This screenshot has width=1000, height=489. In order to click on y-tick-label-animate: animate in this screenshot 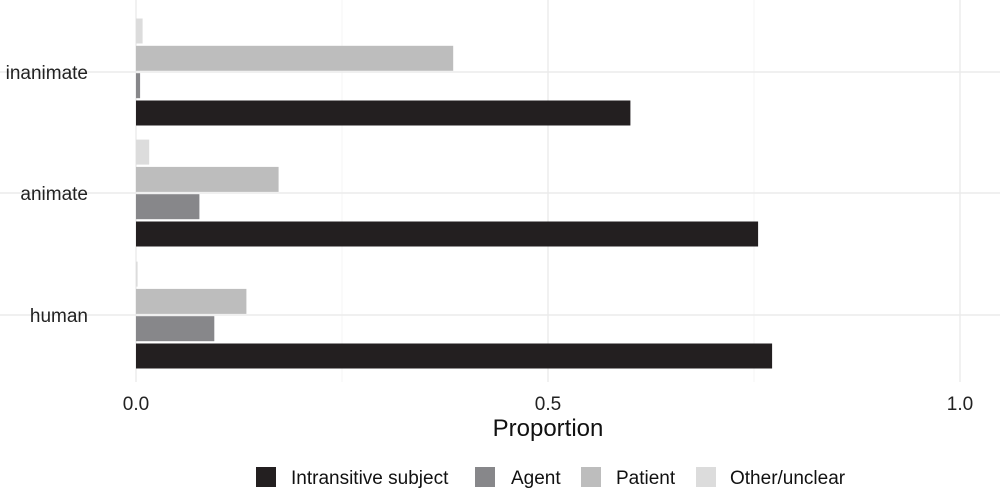, I will do `click(54, 194)`.